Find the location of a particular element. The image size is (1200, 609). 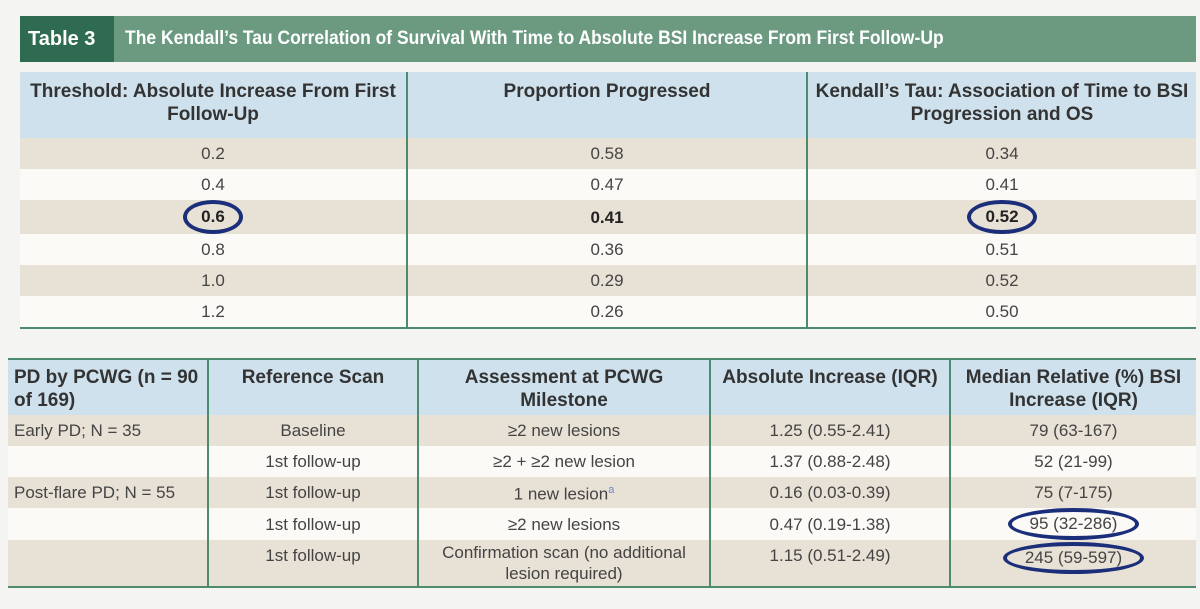

table-row: 1.0 0.29 0.52 is located at coordinates (608, 280).